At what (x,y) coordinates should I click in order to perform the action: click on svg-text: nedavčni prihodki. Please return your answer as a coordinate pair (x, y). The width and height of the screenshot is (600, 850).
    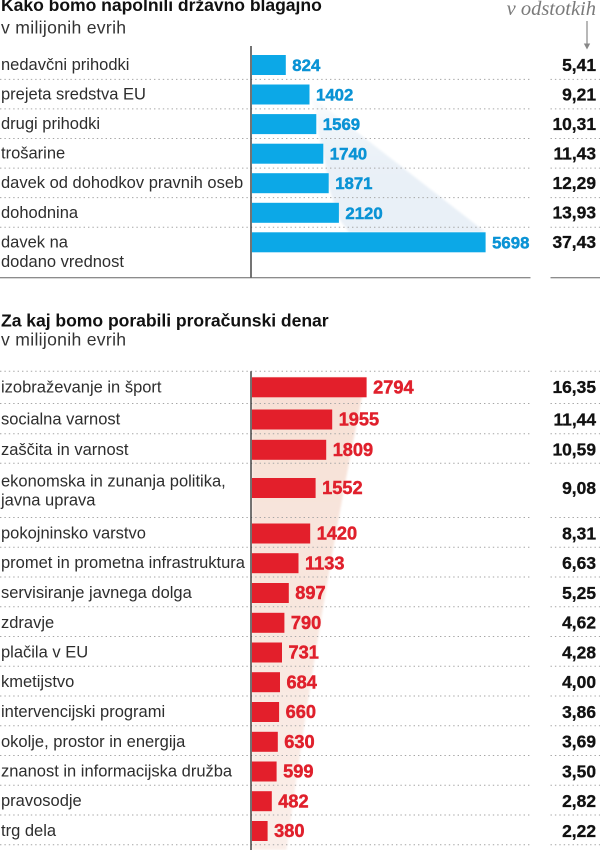
    Looking at the image, I should click on (65, 65).